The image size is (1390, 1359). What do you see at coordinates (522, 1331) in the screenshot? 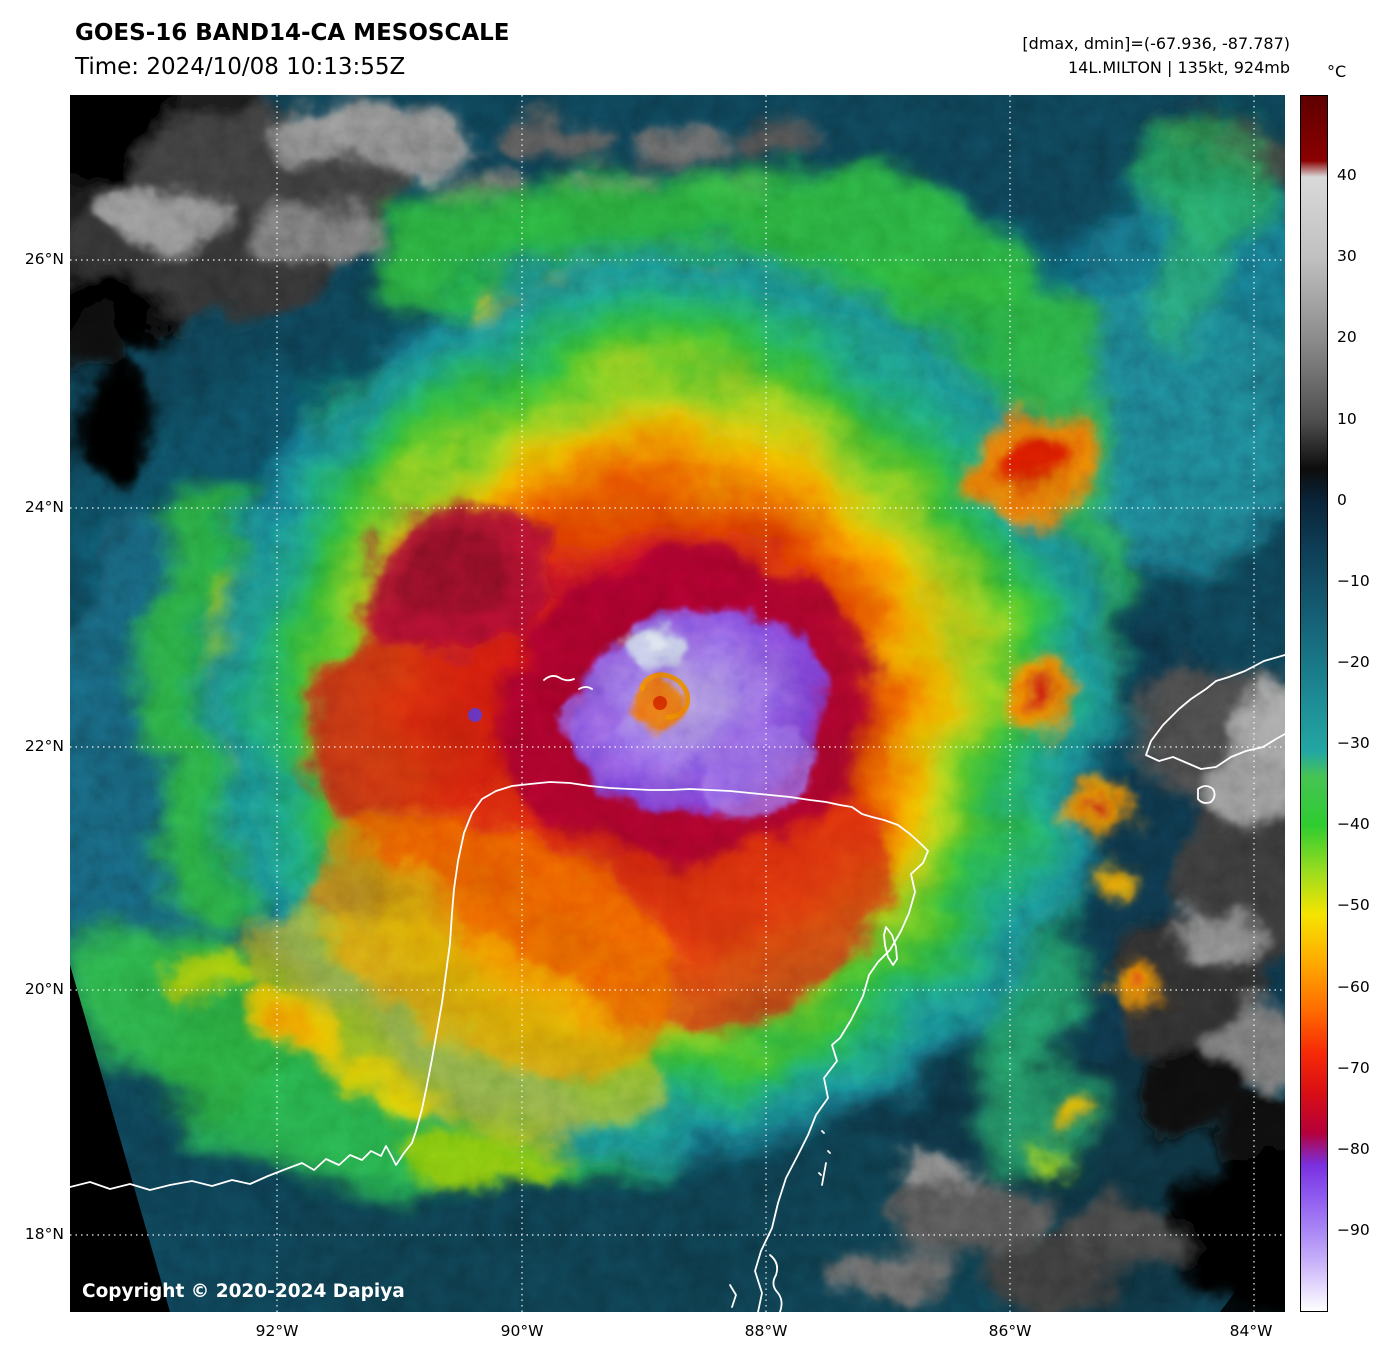
I see `lon-label-90w: 90°W` at bounding box center [522, 1331].